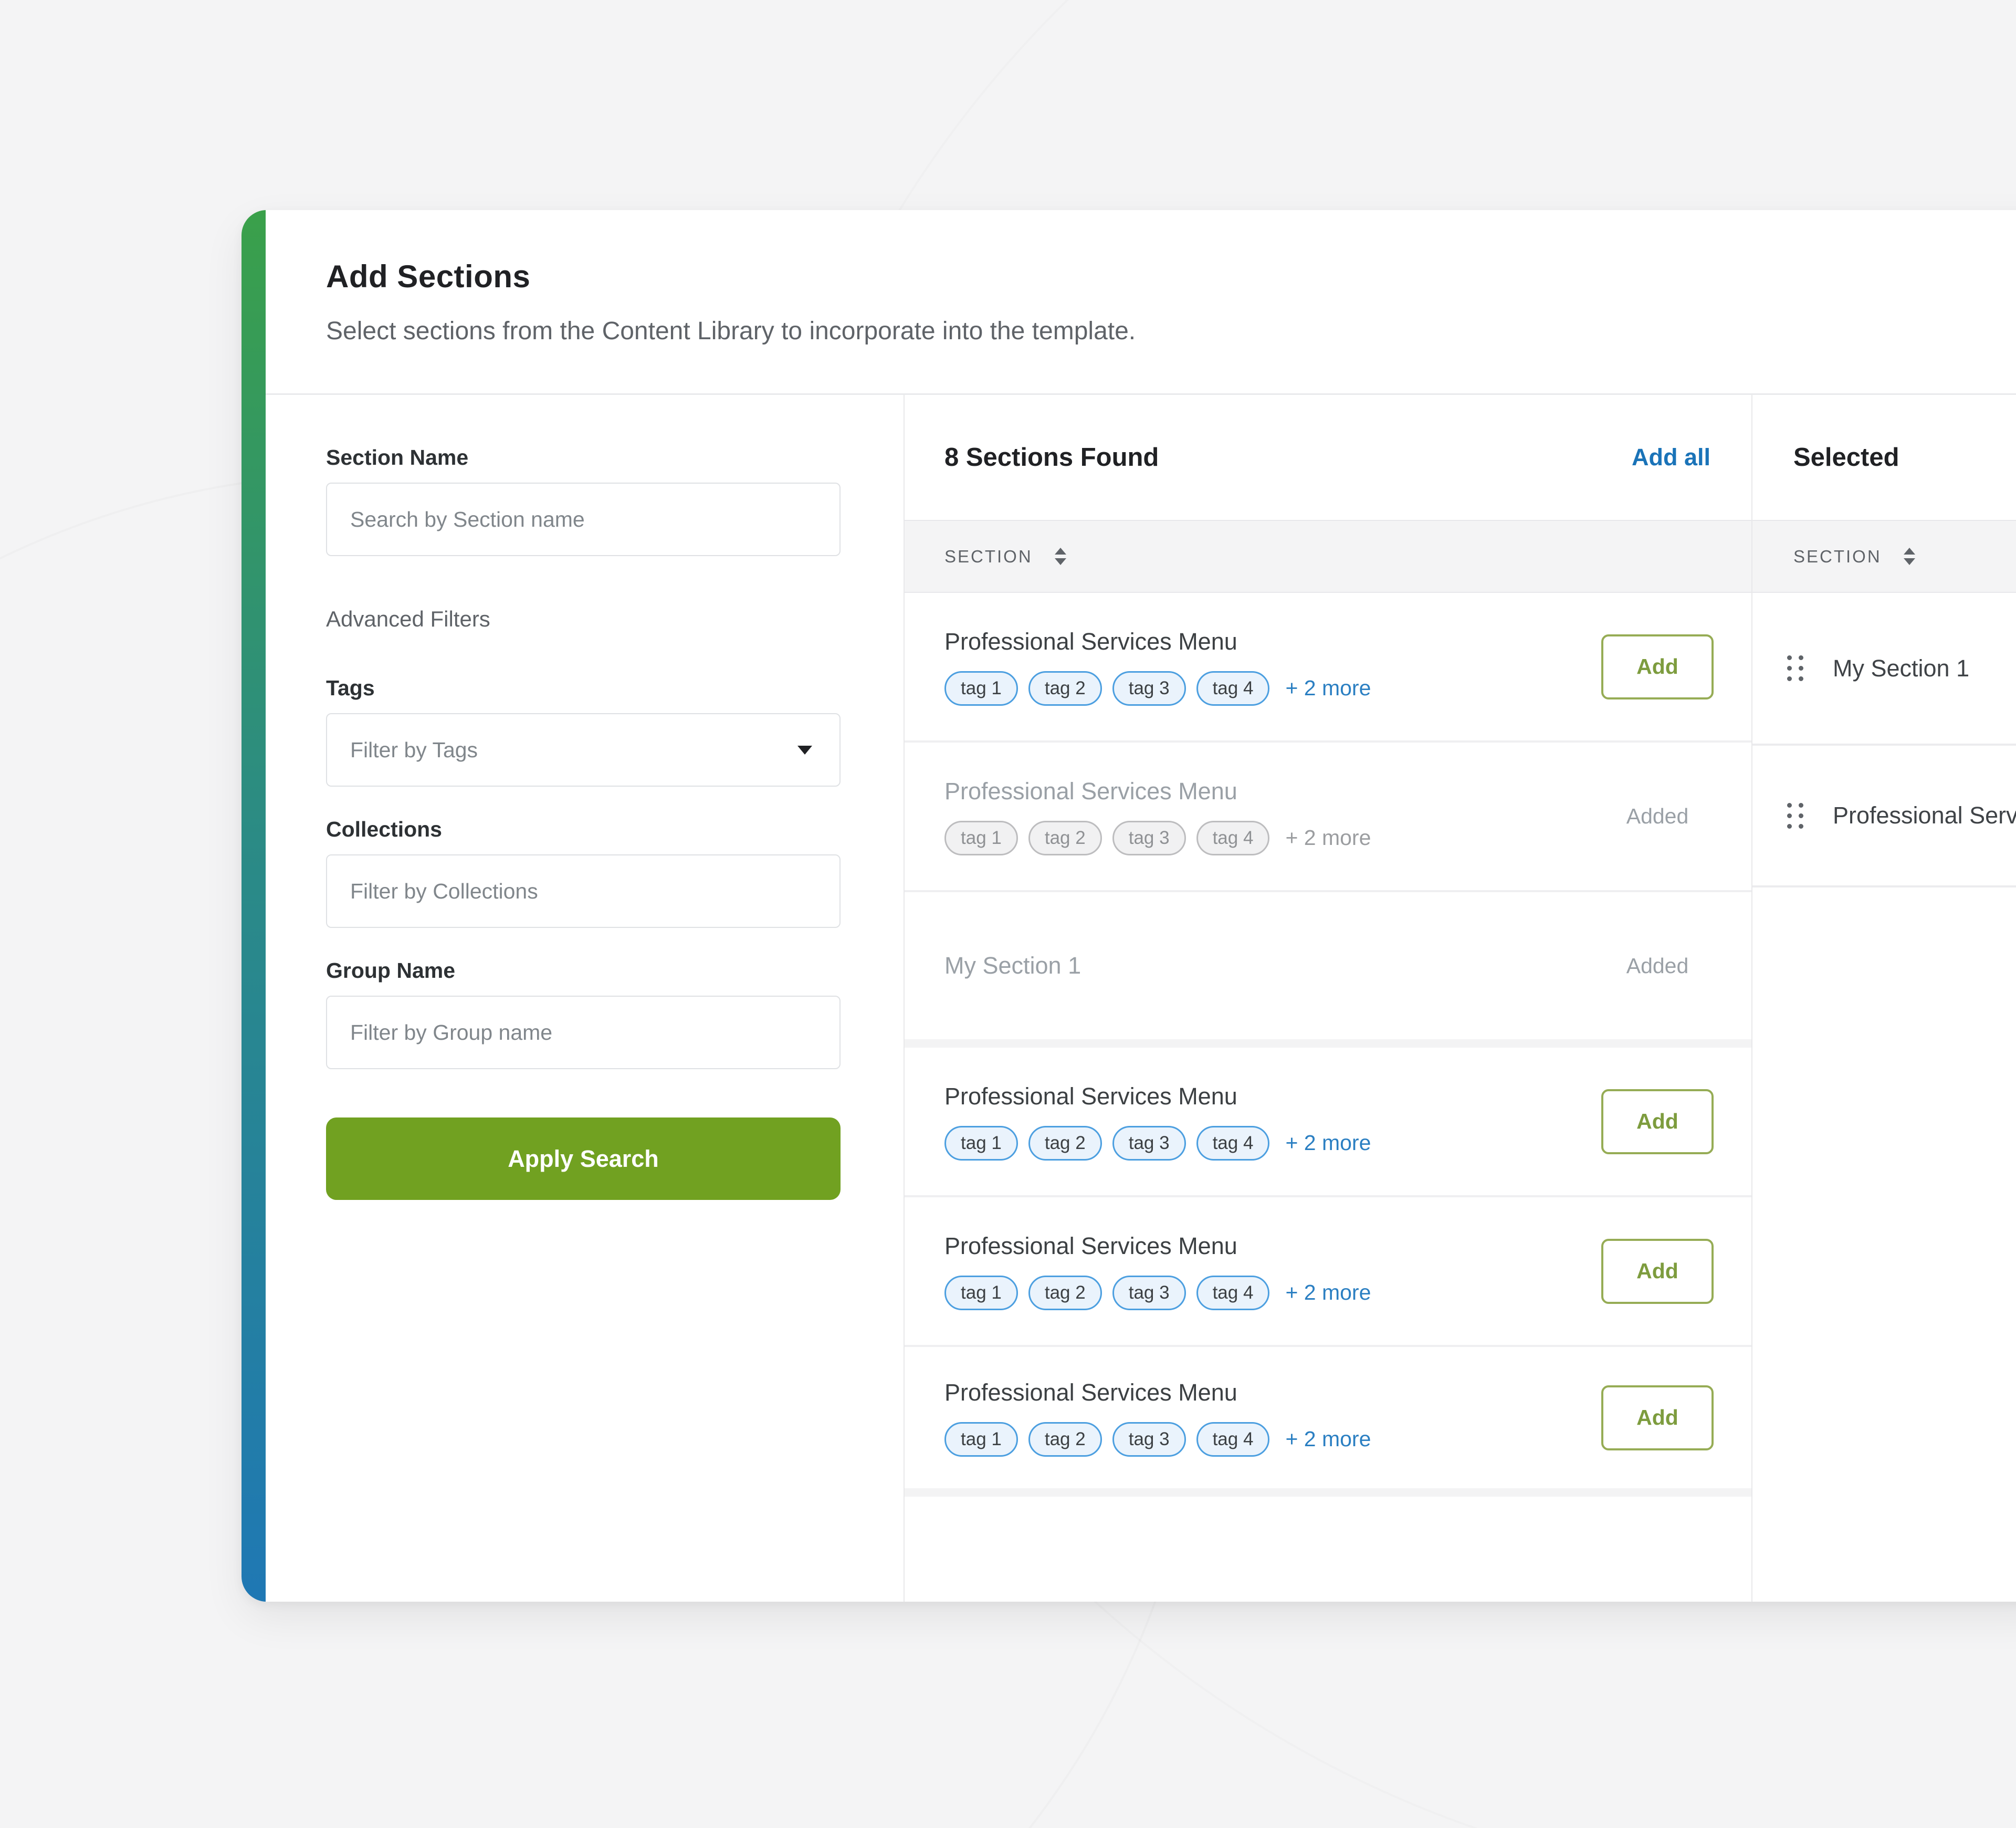 The height and width of the screenshot is (1828, 2016). I want to click on section-result-row: My Section 1 Added, so click(1328, 970).